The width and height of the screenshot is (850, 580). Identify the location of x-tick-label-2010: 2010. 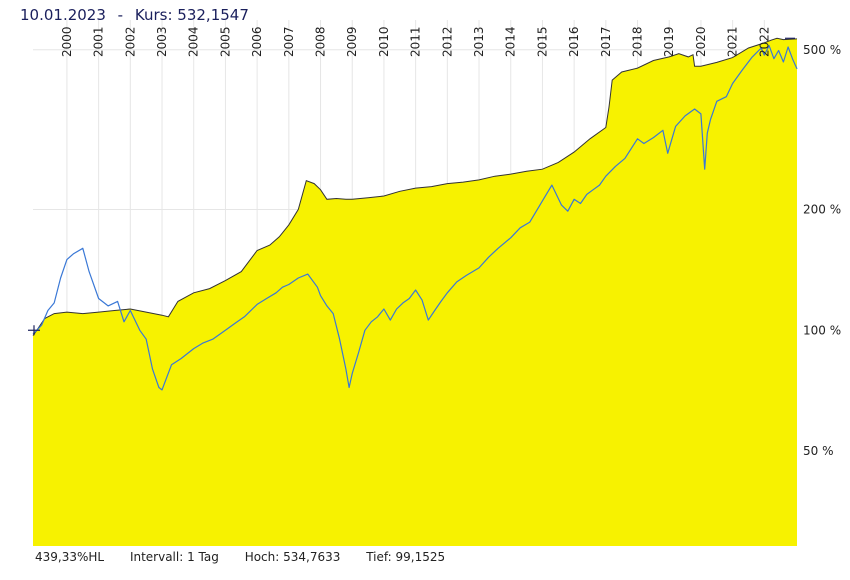
(384, 41).